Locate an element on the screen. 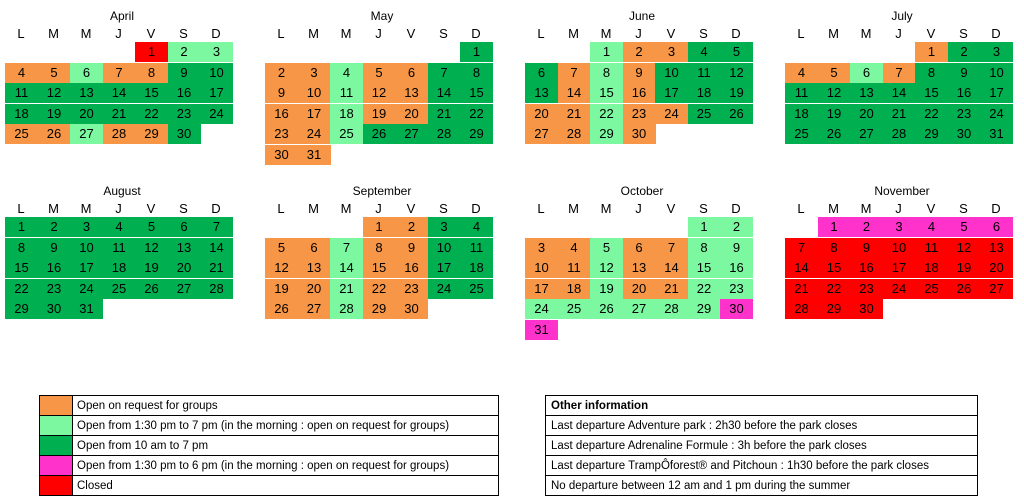 Image resolution: width=1024 pixels, height=504 pixels. day-cell: 1 is located at coordinates (931, 52).